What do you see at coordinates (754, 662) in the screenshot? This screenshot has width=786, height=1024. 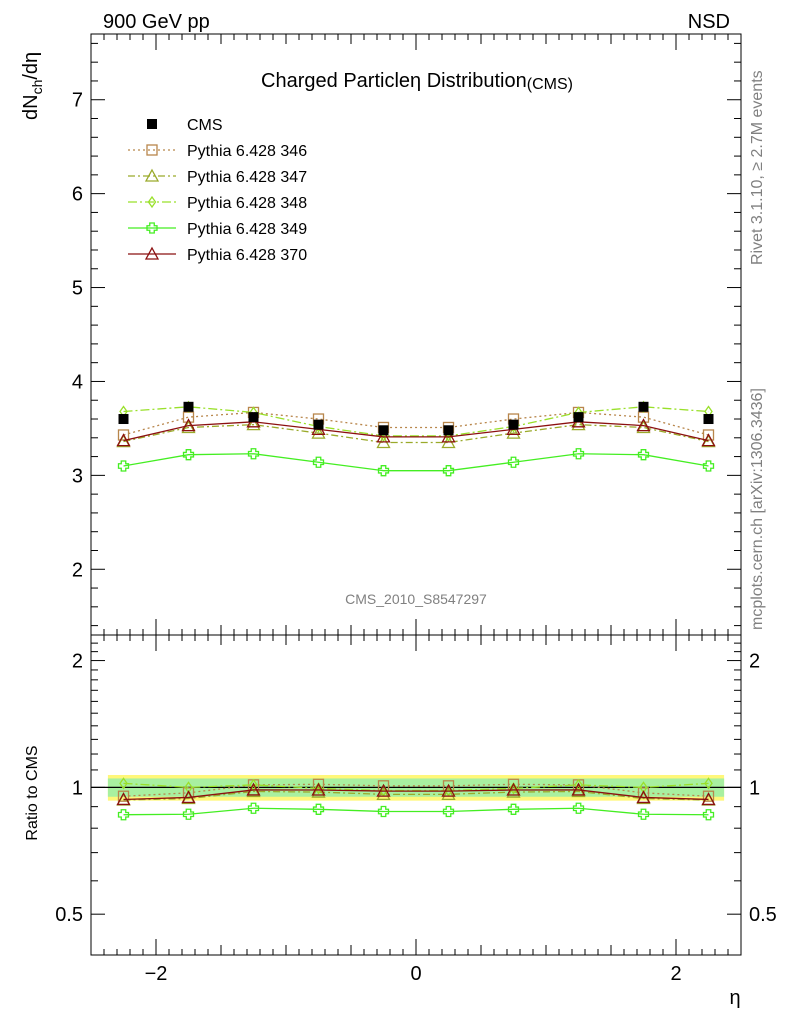 I see `ratio-y-tick-label-right: 2` at bounding box center [754, 662].